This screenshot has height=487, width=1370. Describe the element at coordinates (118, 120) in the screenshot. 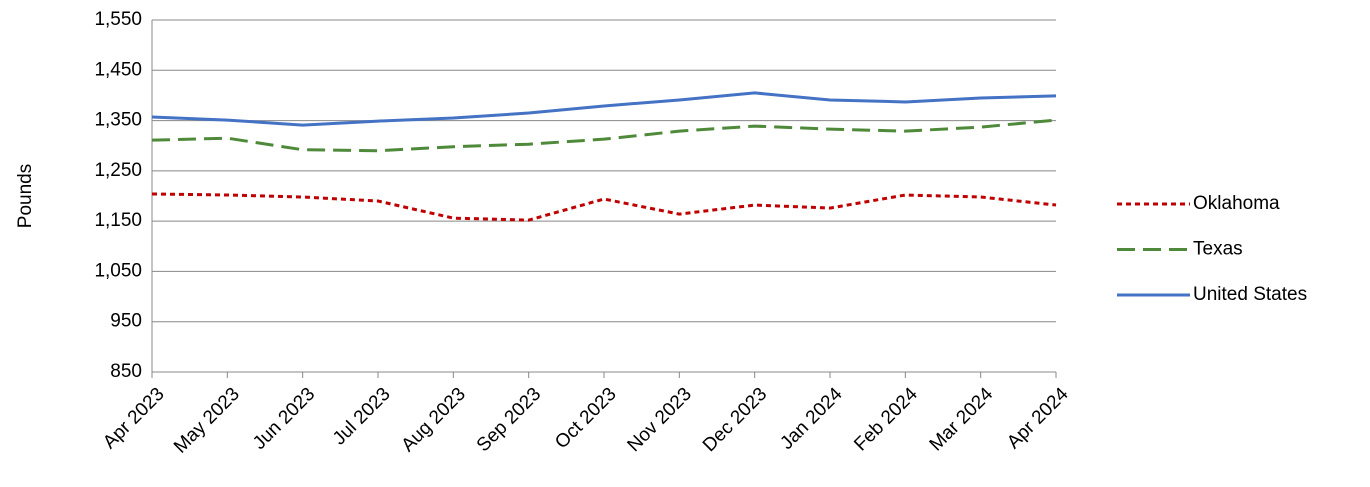

I see `y-tick-label: 1,350` at that location.